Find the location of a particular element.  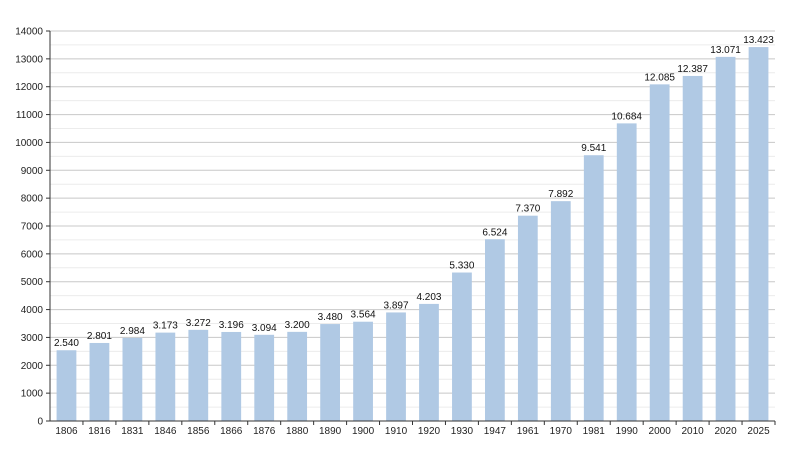

y-tick-label: 5000 is located at coordinates (32, 282).